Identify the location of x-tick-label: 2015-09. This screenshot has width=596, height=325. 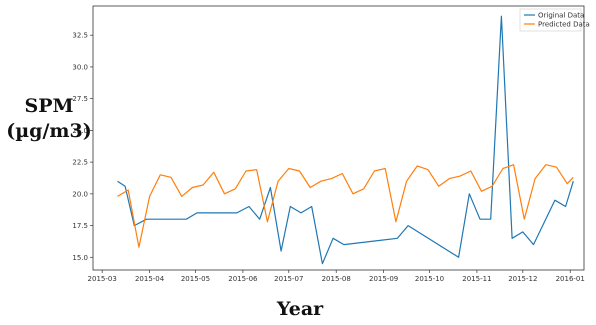
(383, 279).